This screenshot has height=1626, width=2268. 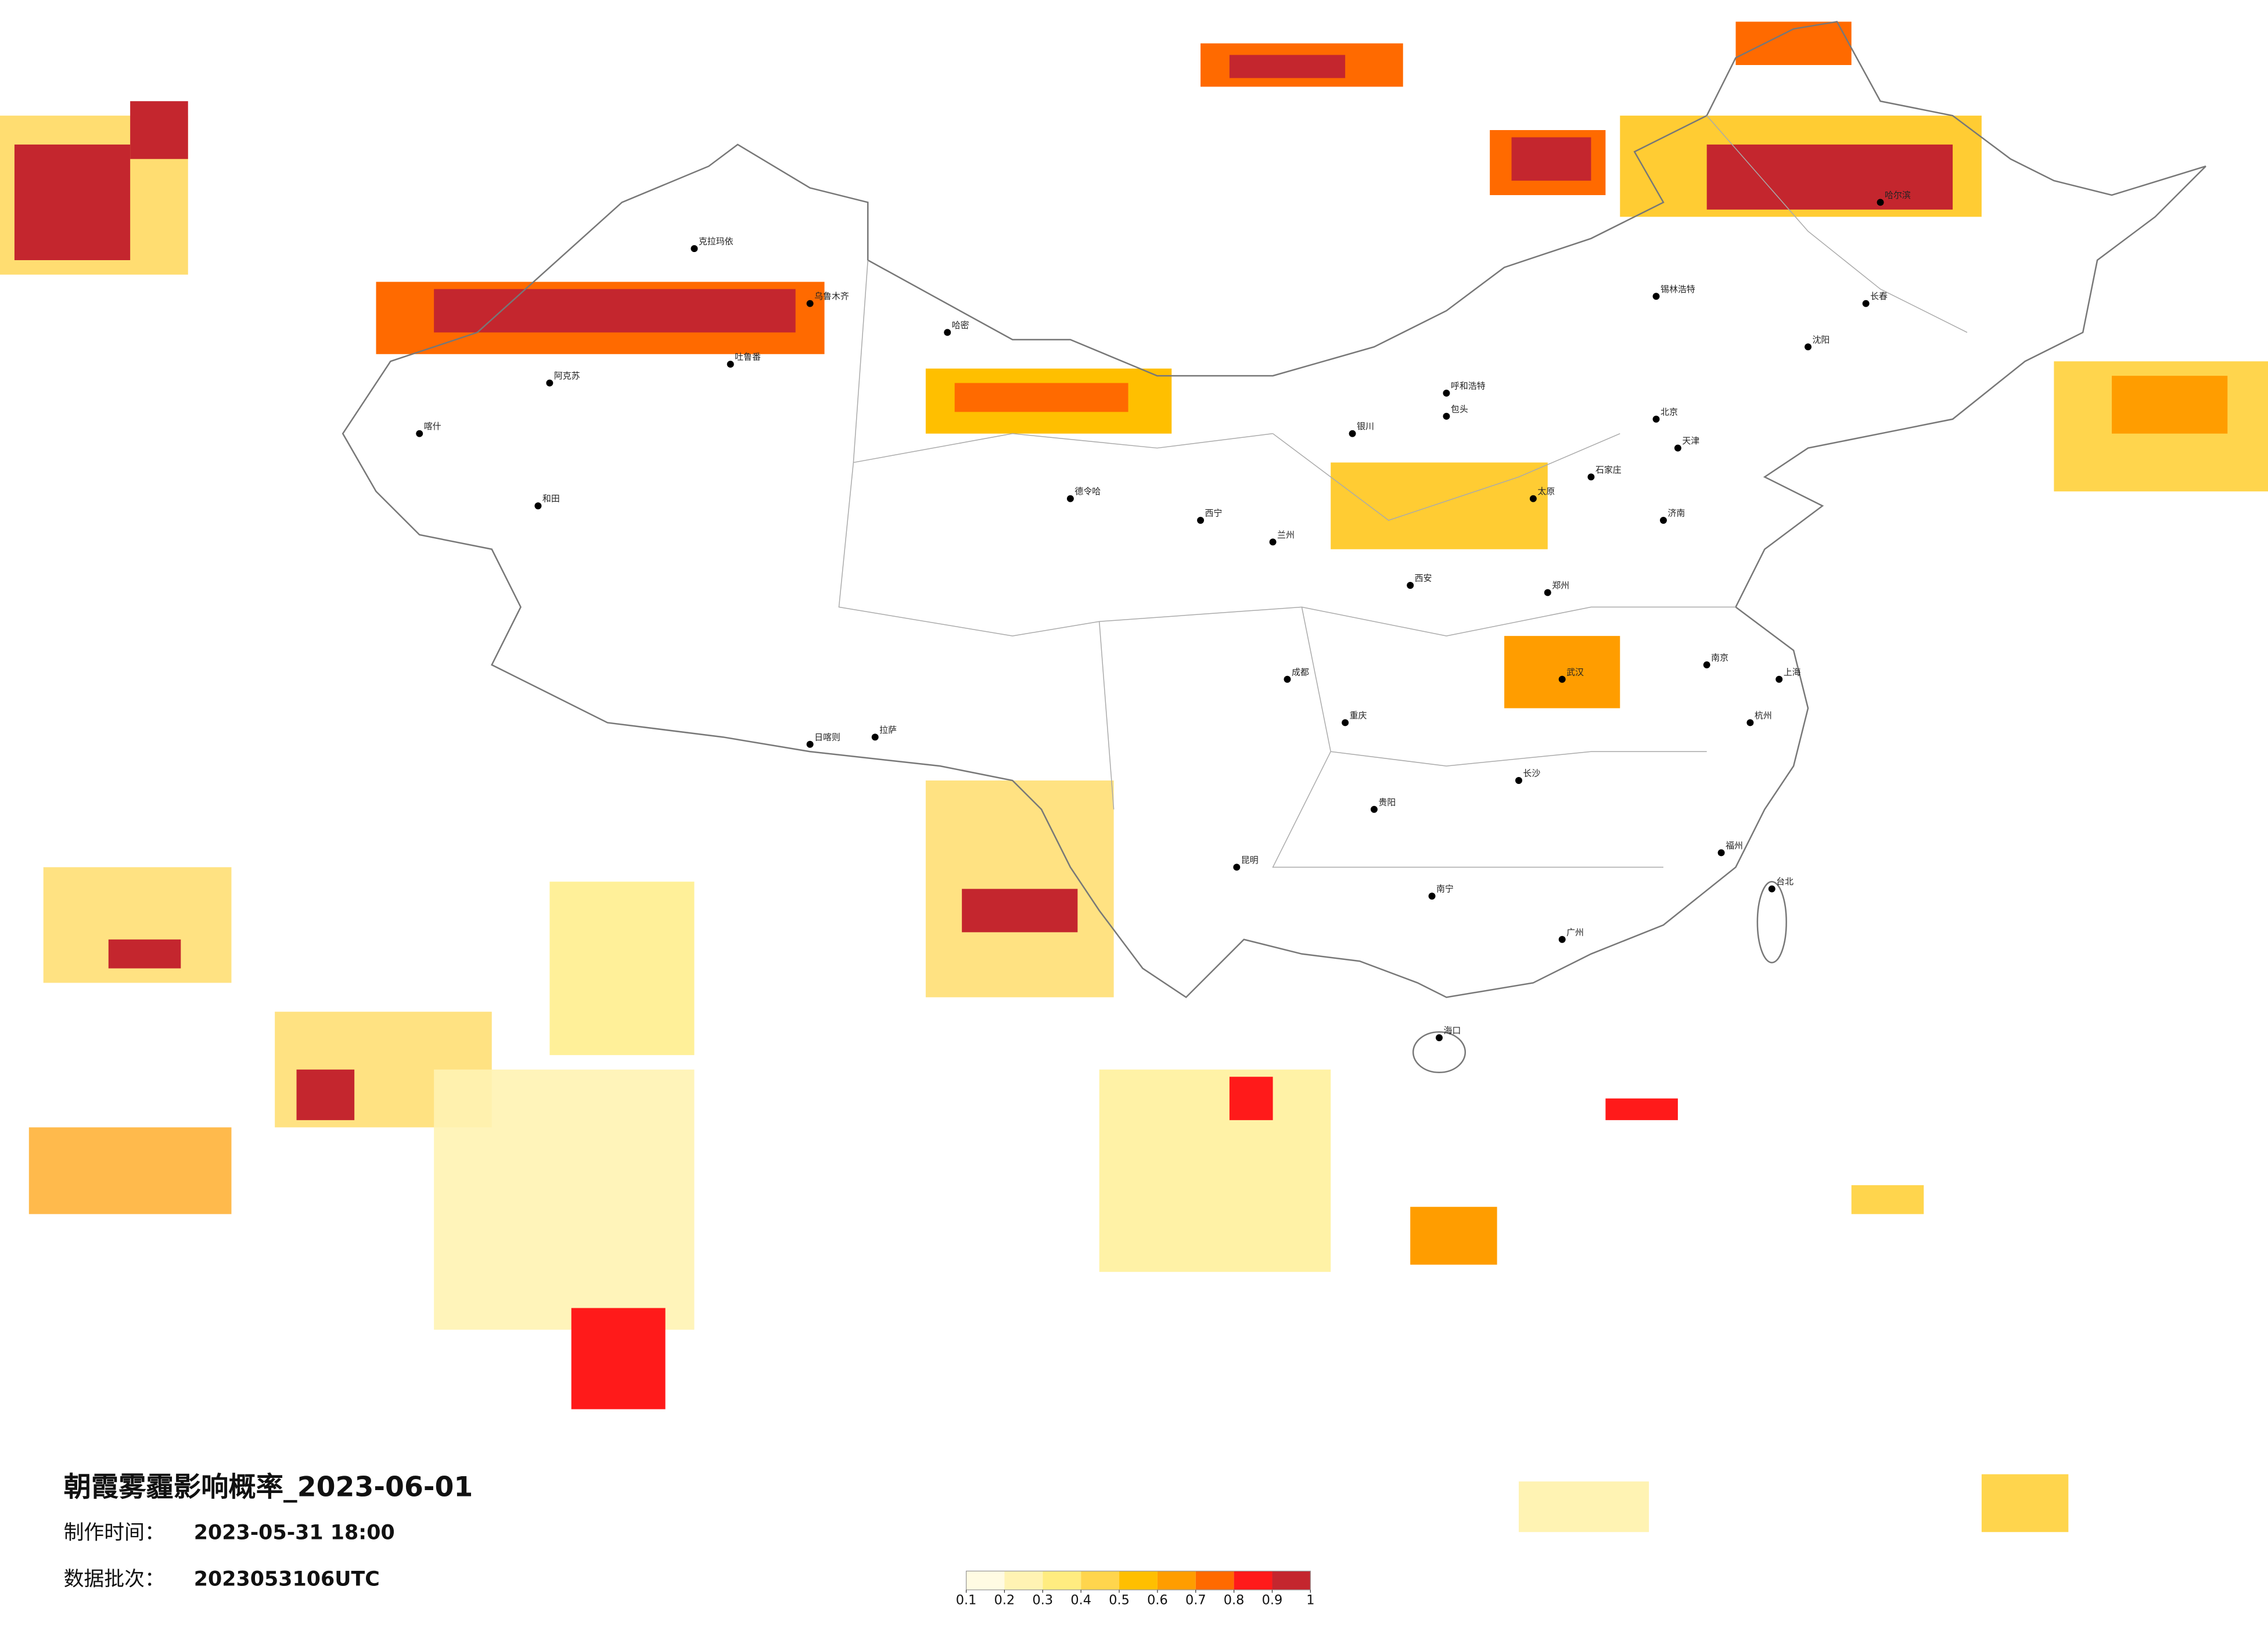 I want to click on city-label: 杭州, so click(x=1763, y=715).